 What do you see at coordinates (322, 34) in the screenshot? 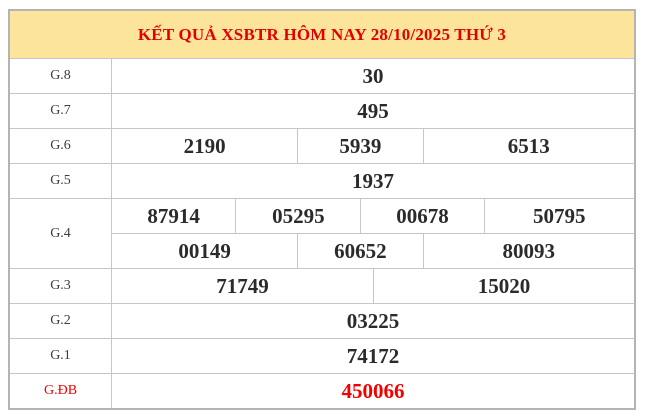
I see `table-title: KẾT QUẢ XSBTR HÔM NAY 28/10/2025 THỨ 3` at bounding box center [322, 34].